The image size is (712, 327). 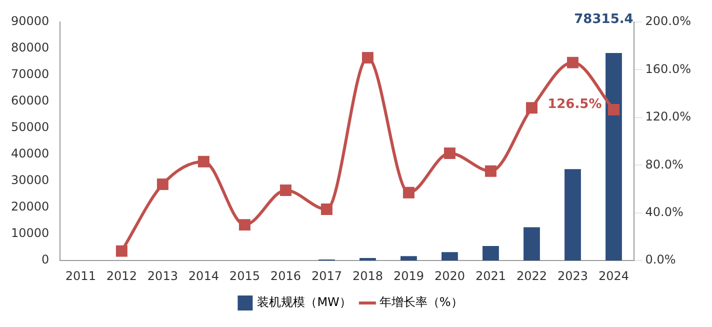 I want to click on data-label: 126.5%, so click(x=575, y=104).